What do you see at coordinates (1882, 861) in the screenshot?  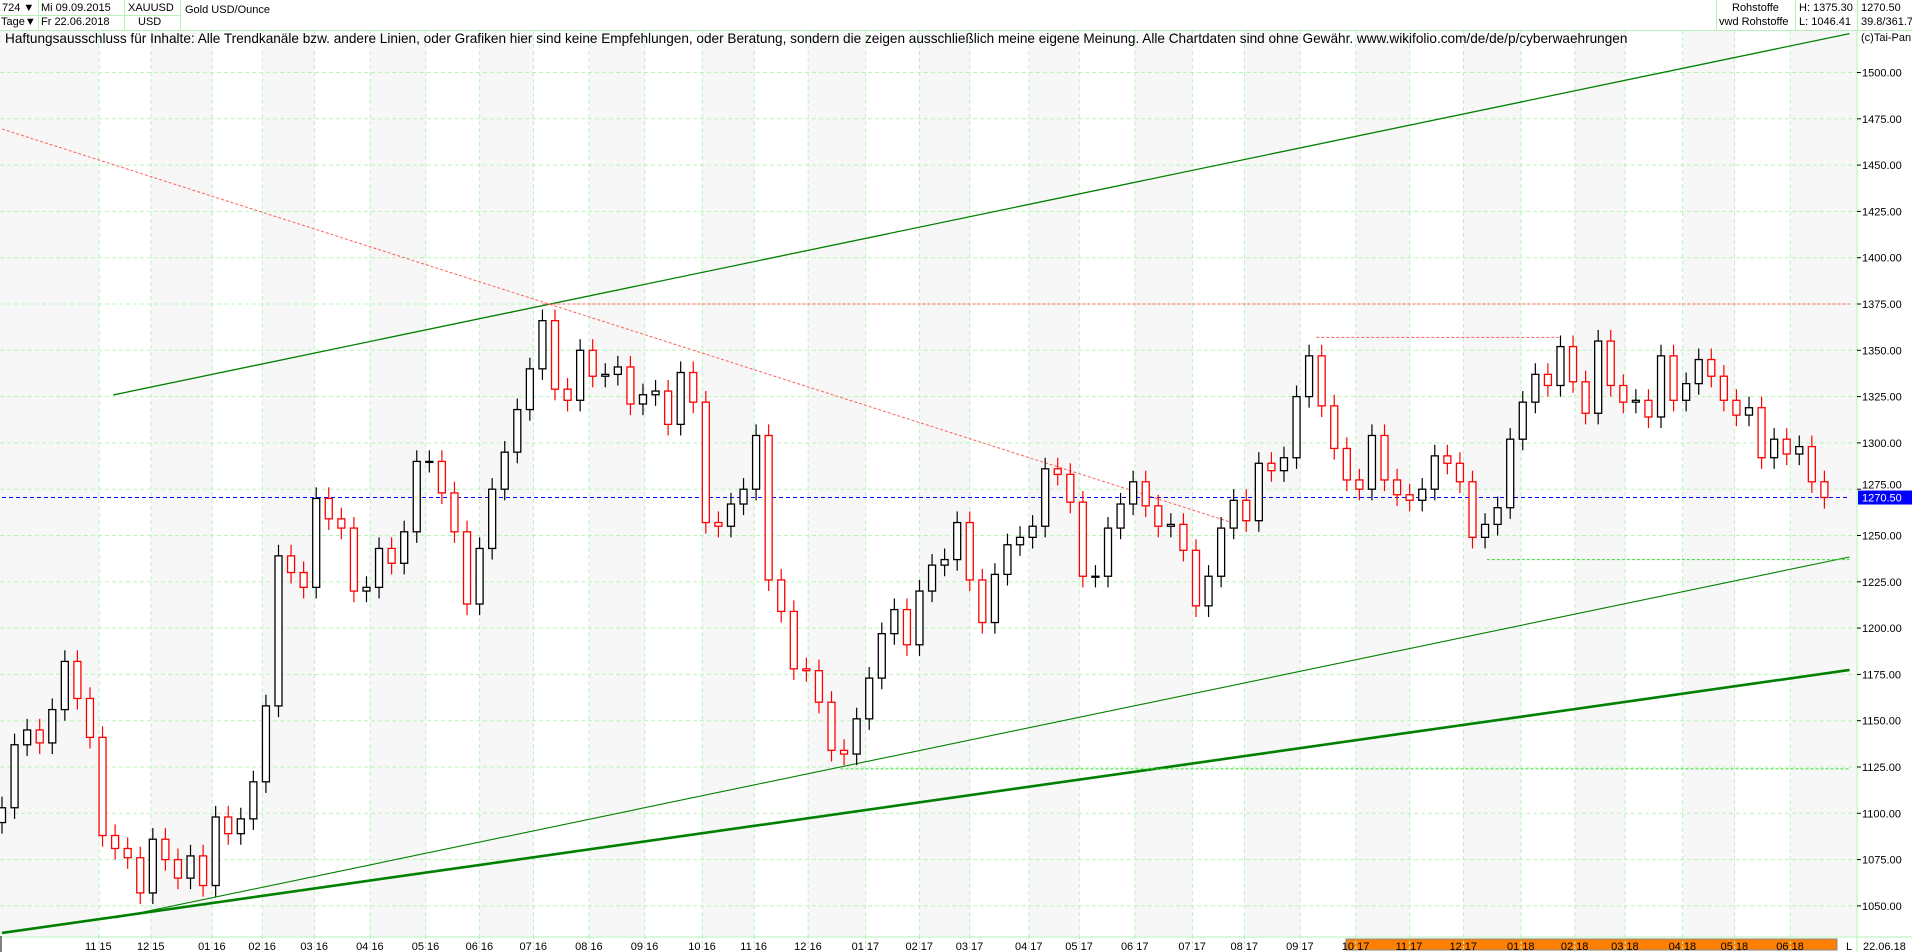 I see `price-tick-label: 1075.00` at bounding box center [1882, 861].